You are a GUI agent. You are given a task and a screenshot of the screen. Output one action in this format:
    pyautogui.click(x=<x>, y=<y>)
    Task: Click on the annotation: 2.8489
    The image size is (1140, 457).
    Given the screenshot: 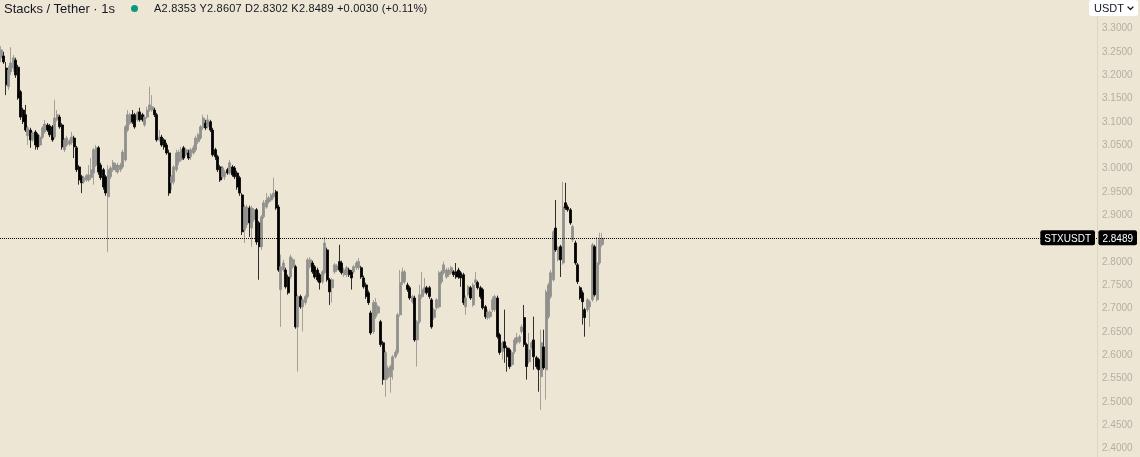 What is the action you would take?
    pyautogui.click(x=1118, y=238)
    